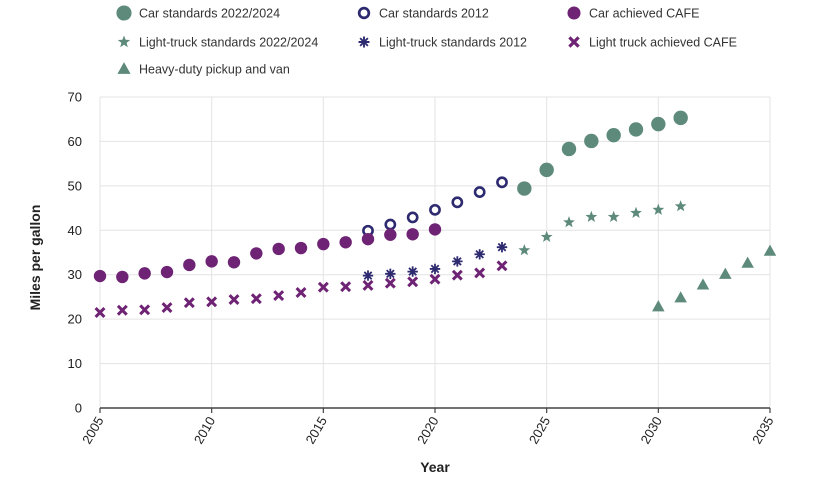 The height and width of the screenshot is (482, 824). I want to click on legend-label: Light-truck standards 2012, so click(453, 43).